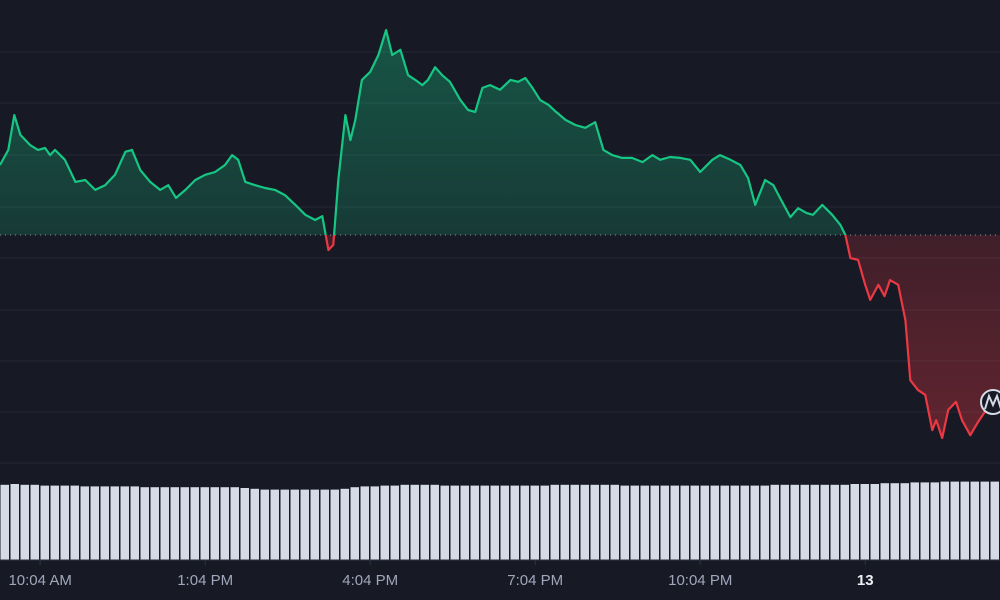 The width and height of the screenshot is (1000, 600). I want to click on x-tick-label: 7:04 PM, so click(535, 580).